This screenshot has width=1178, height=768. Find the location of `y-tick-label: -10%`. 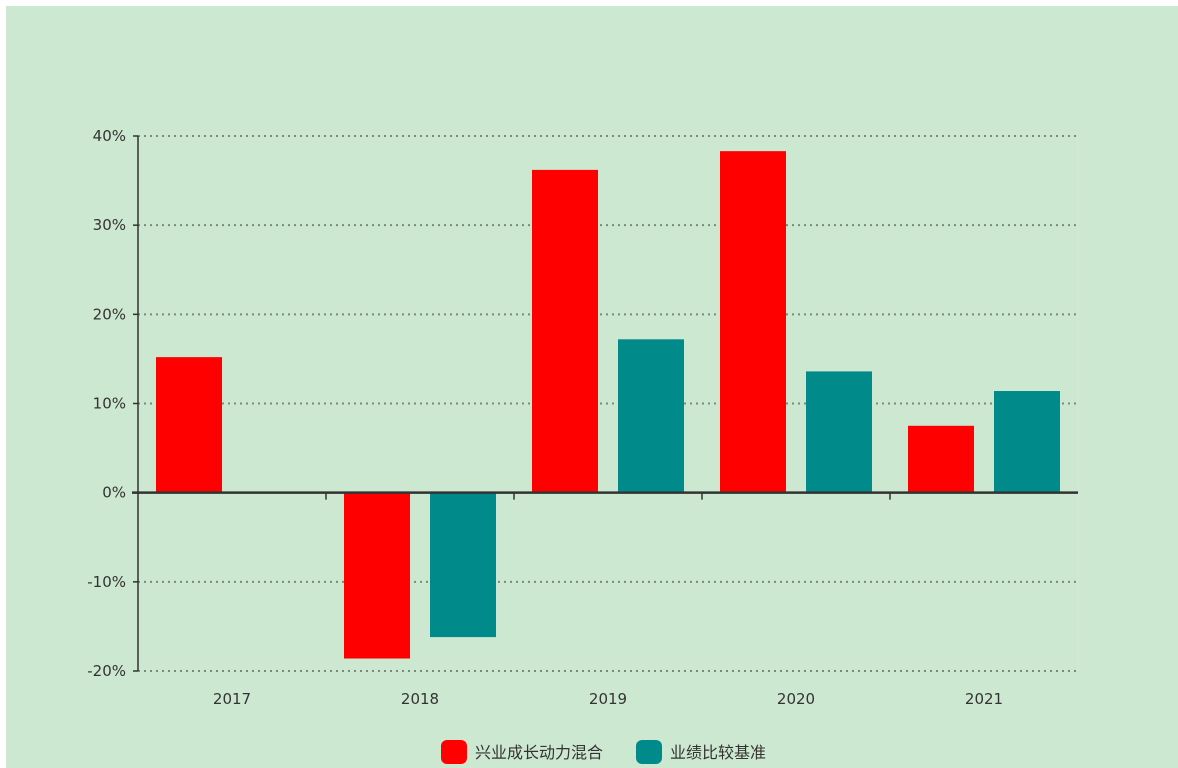

y-tick-label: -10% is located at coordinates (106, 582).